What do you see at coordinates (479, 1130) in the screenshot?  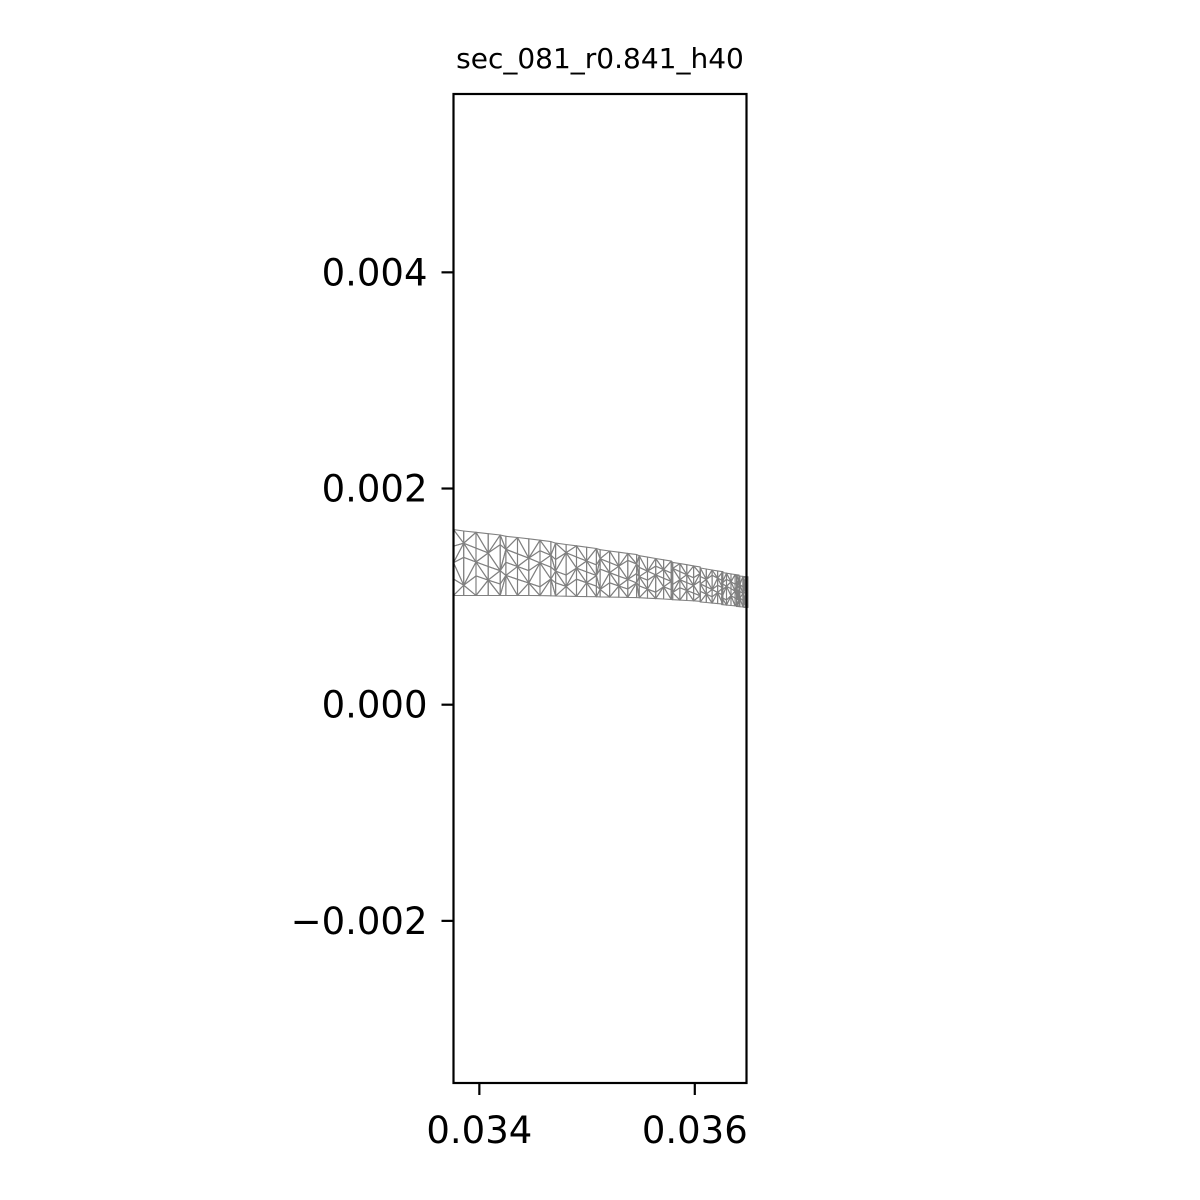 I see `x-tick-label: 0.034` at bounding box center [479, 1130].